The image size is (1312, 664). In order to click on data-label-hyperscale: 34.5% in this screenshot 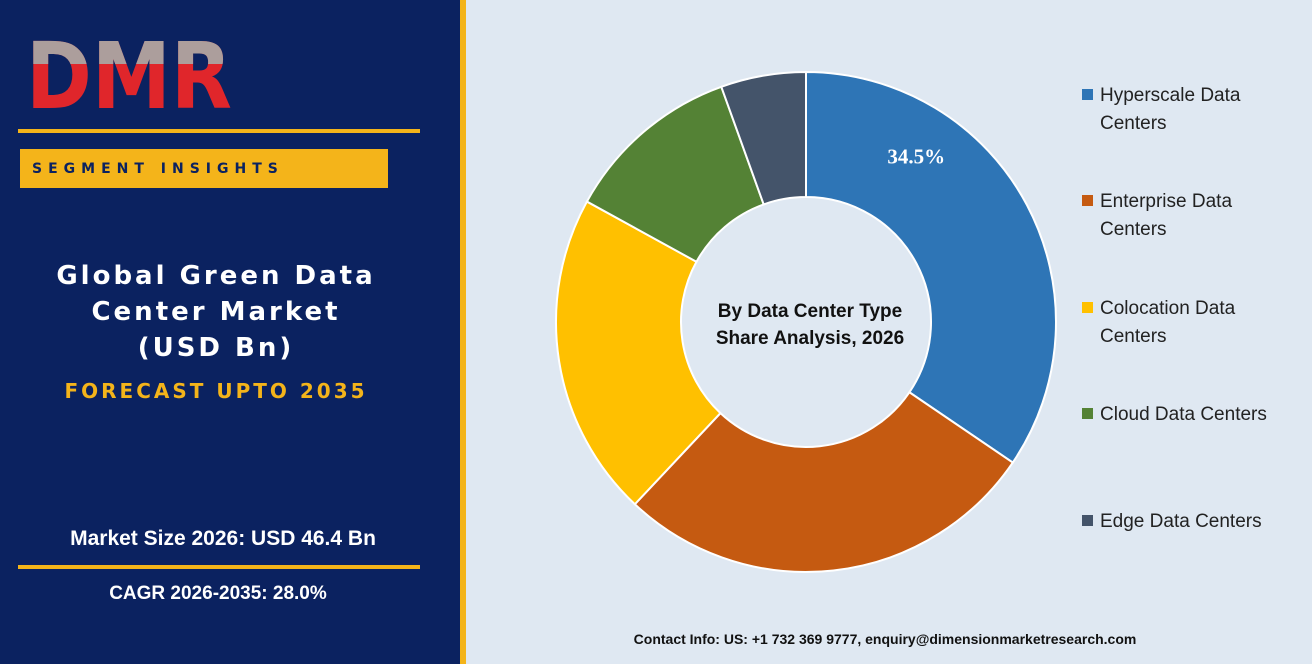, I will do `click(916, 157)`.